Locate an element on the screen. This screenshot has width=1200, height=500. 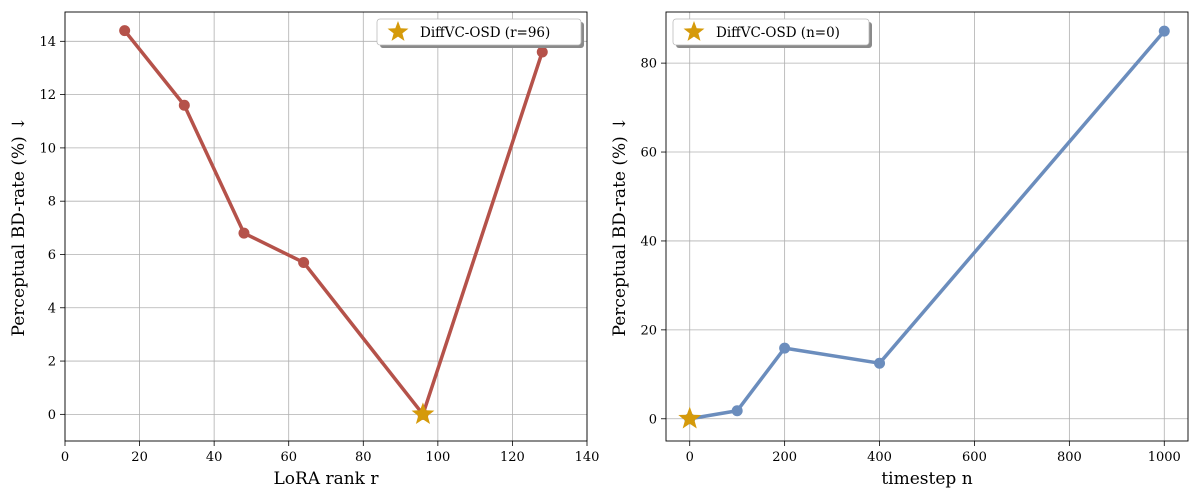
x-tick-label-3: 60 is located at coordinates (288, 457).